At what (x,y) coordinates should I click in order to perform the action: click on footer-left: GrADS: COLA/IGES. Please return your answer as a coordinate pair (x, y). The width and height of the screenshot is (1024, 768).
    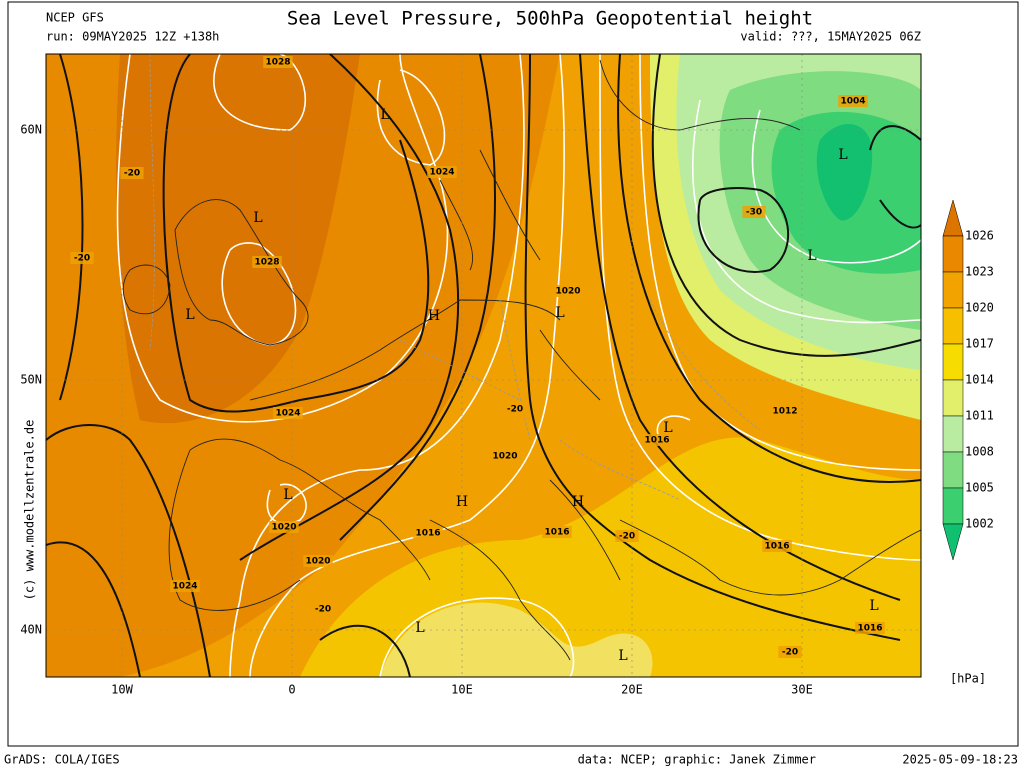
    Looking at the image, I should click on (62, 760).